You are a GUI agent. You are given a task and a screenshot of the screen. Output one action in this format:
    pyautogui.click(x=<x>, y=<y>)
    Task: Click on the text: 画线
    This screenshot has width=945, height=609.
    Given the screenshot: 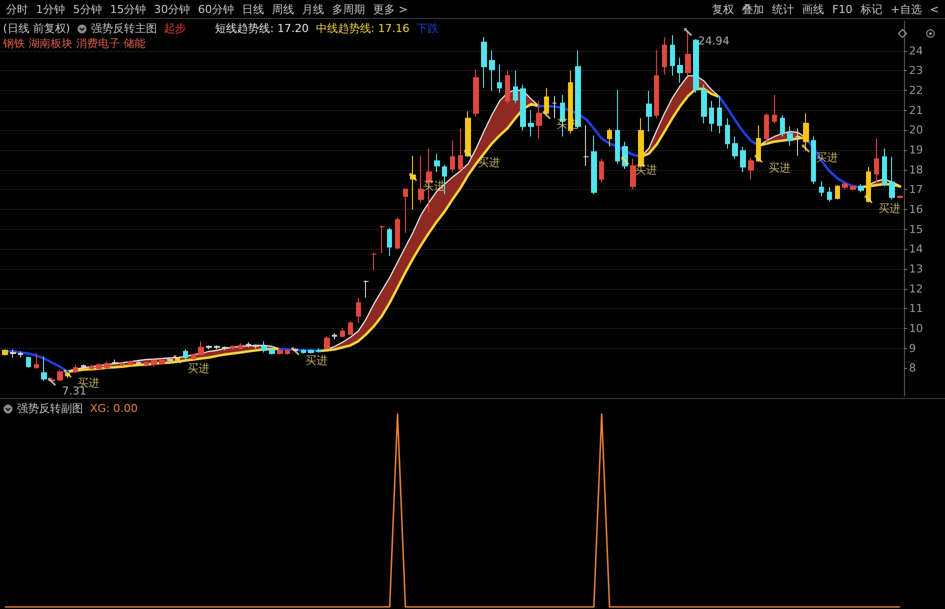 What is the action you would take?
    pyautogui.click(x=813, y=9)
    